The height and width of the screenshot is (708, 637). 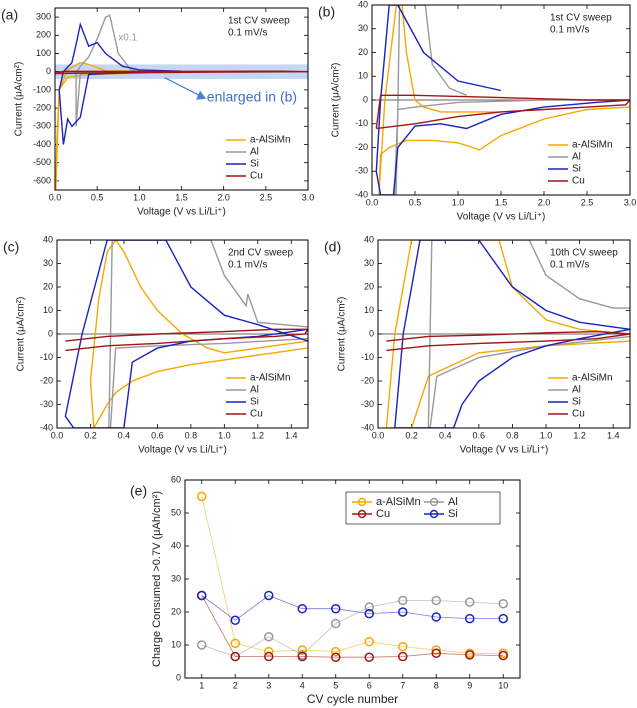 I want to click on y-tick-label: 30, so click(x=48, y=263).